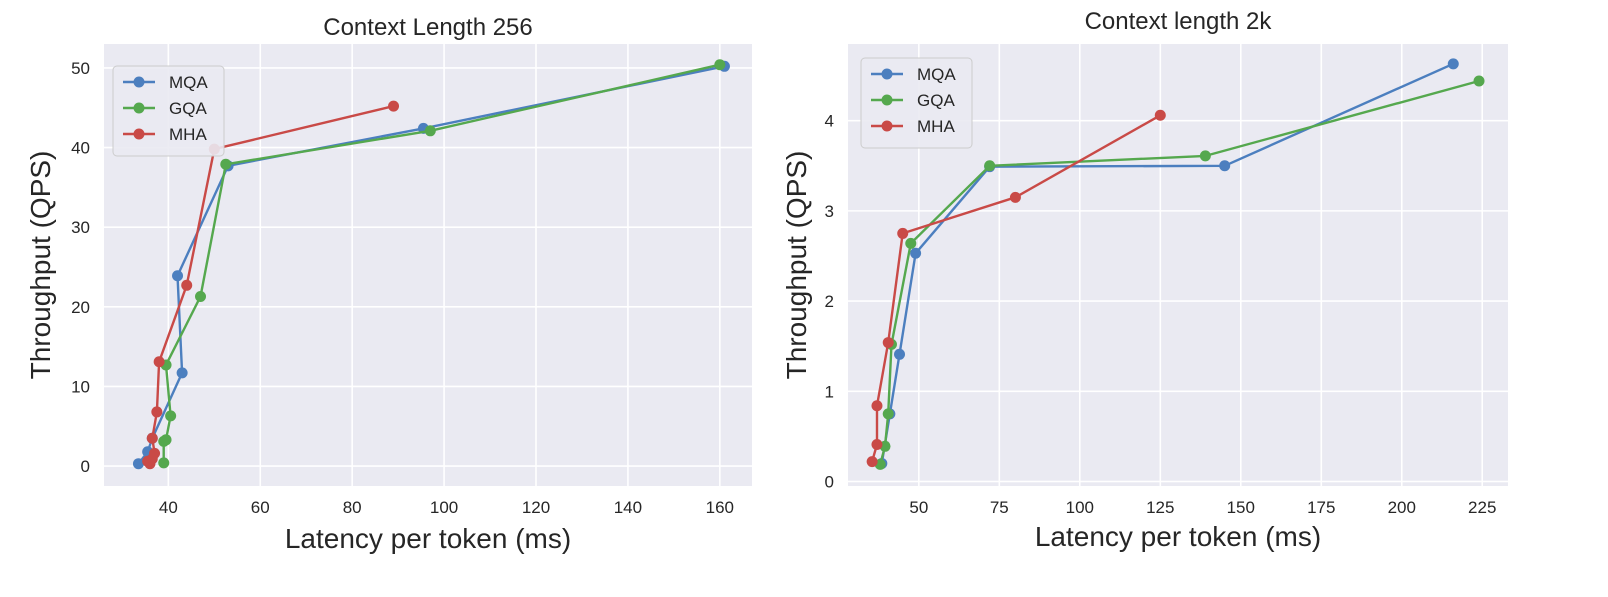 The height and width of the screenshot is (597, 1608). I want to click on y-tick-label: 4, so click(829, 121).